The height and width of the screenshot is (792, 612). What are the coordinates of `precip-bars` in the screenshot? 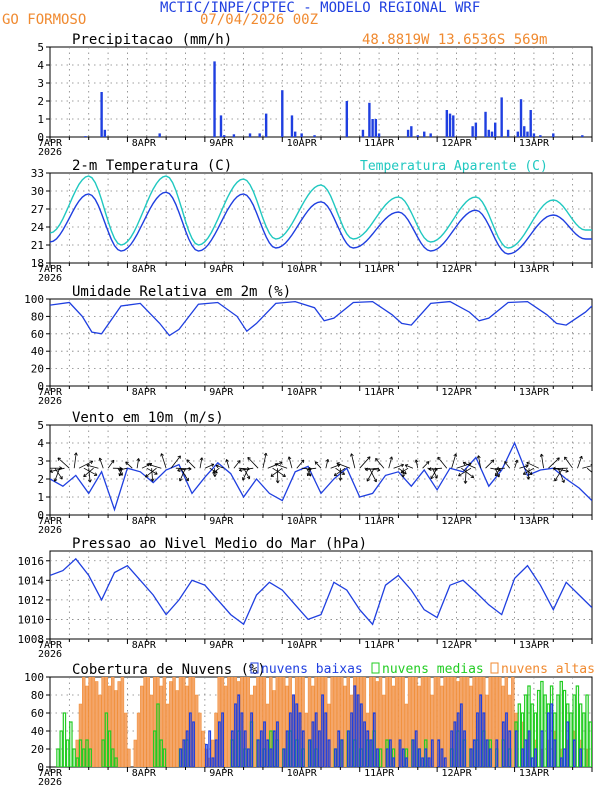 It's located at (334, 99).